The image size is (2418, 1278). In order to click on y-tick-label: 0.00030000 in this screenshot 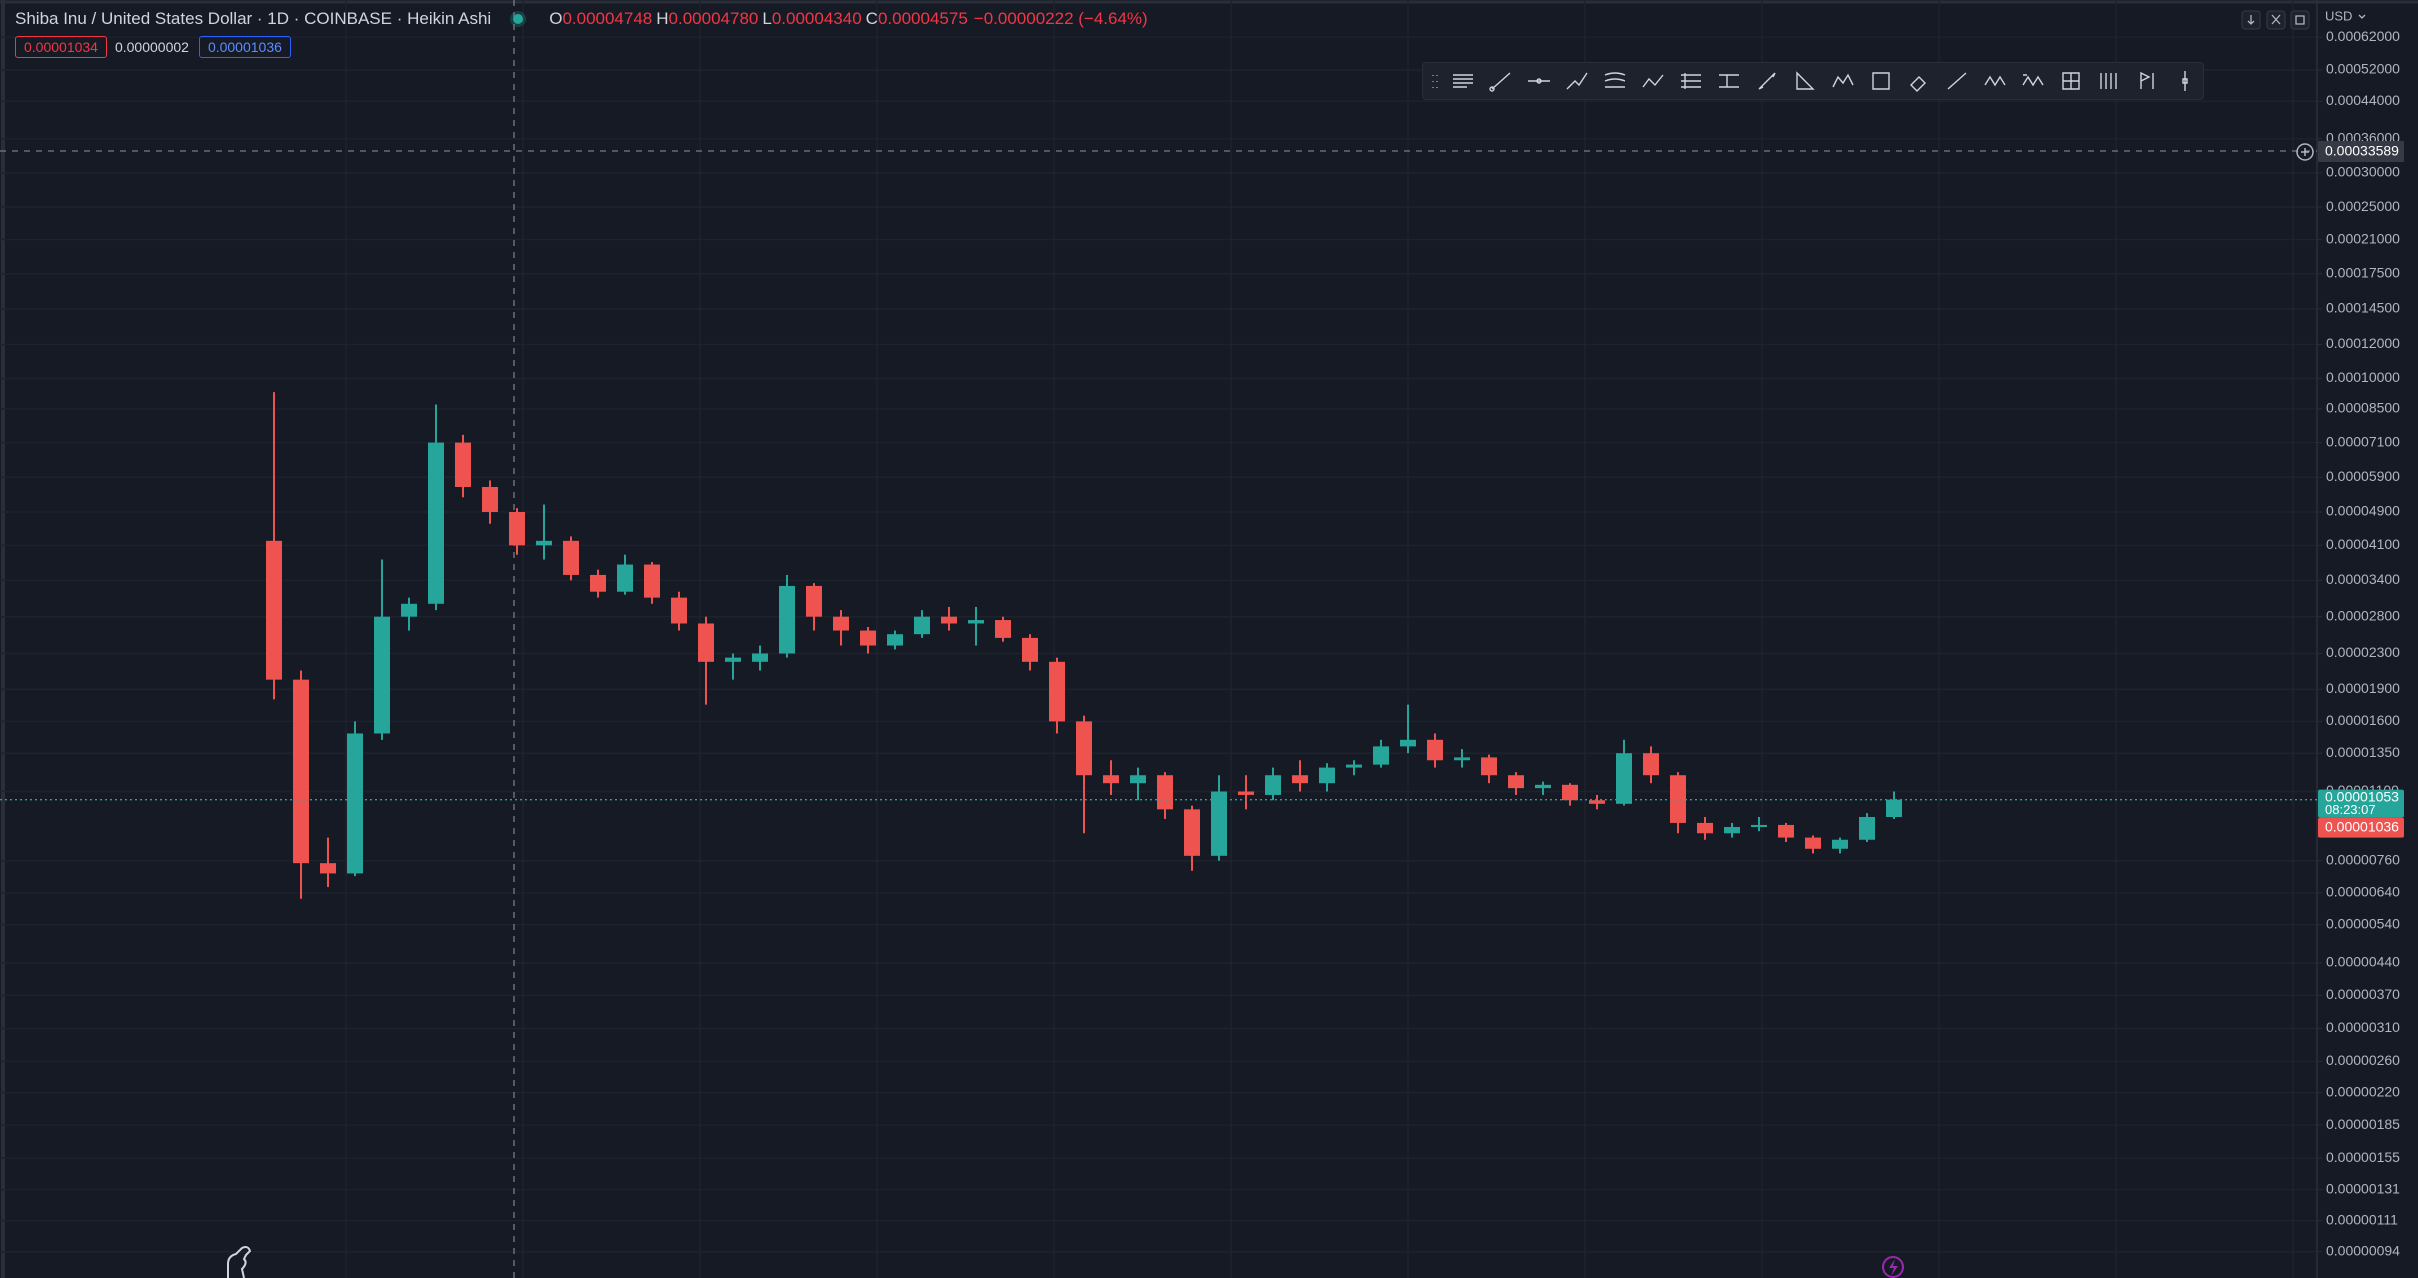, I will do `click(2363, 172)`.